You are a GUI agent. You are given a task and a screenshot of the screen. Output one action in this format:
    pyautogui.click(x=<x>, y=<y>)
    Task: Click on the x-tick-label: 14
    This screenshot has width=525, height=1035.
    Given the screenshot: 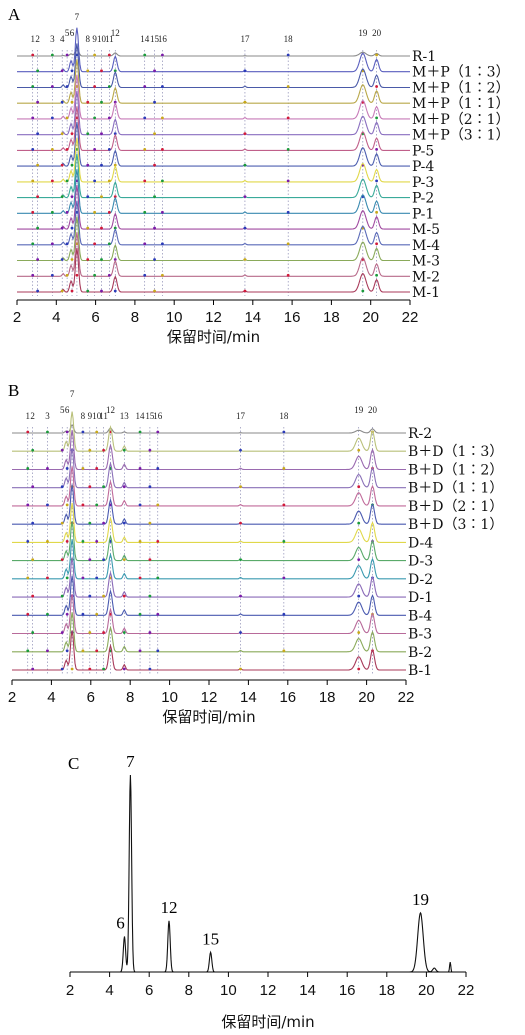 What is the action you would take?
    pyautogui.click(x=248, y=697)
    